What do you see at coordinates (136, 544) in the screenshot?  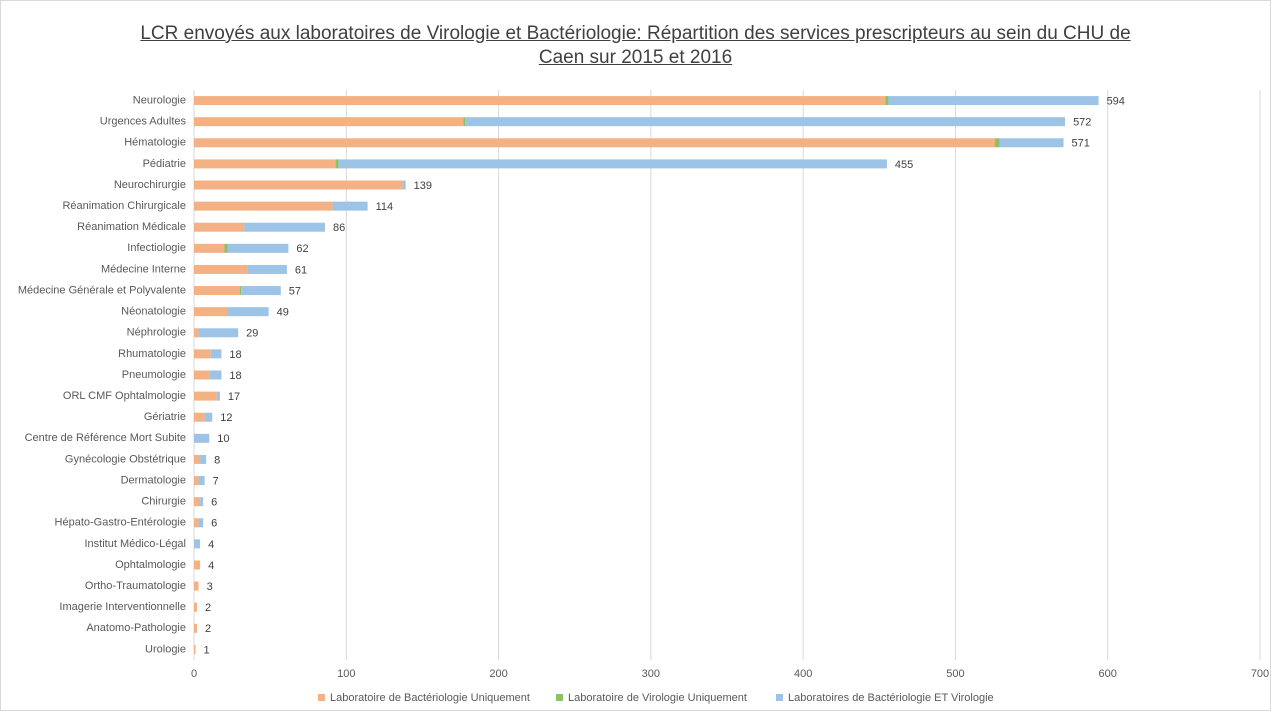 I see `y-tick-label: Institut Médico-Légal` at bounding box center [136, 544].